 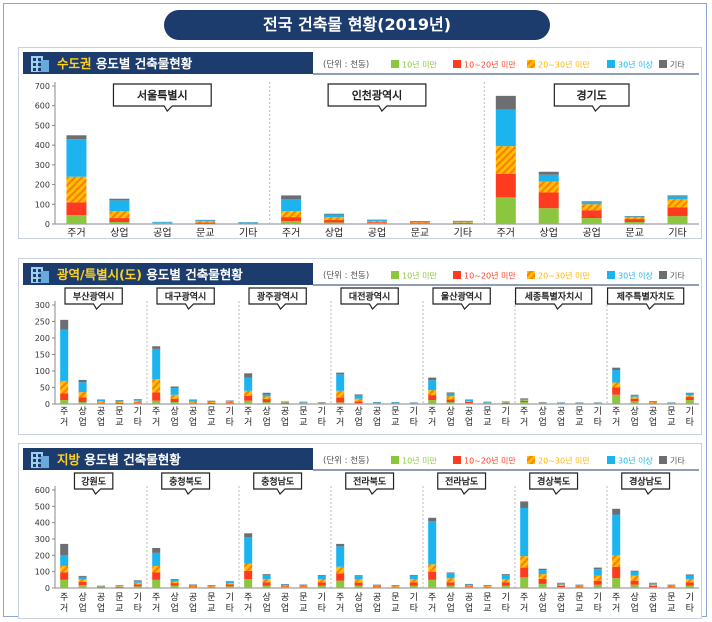 What do you see at coordinates (357, 25) in the screenshot?
I see `page-title: 전국 건축물 현황(2019년)` at bounding box center [357, 25].